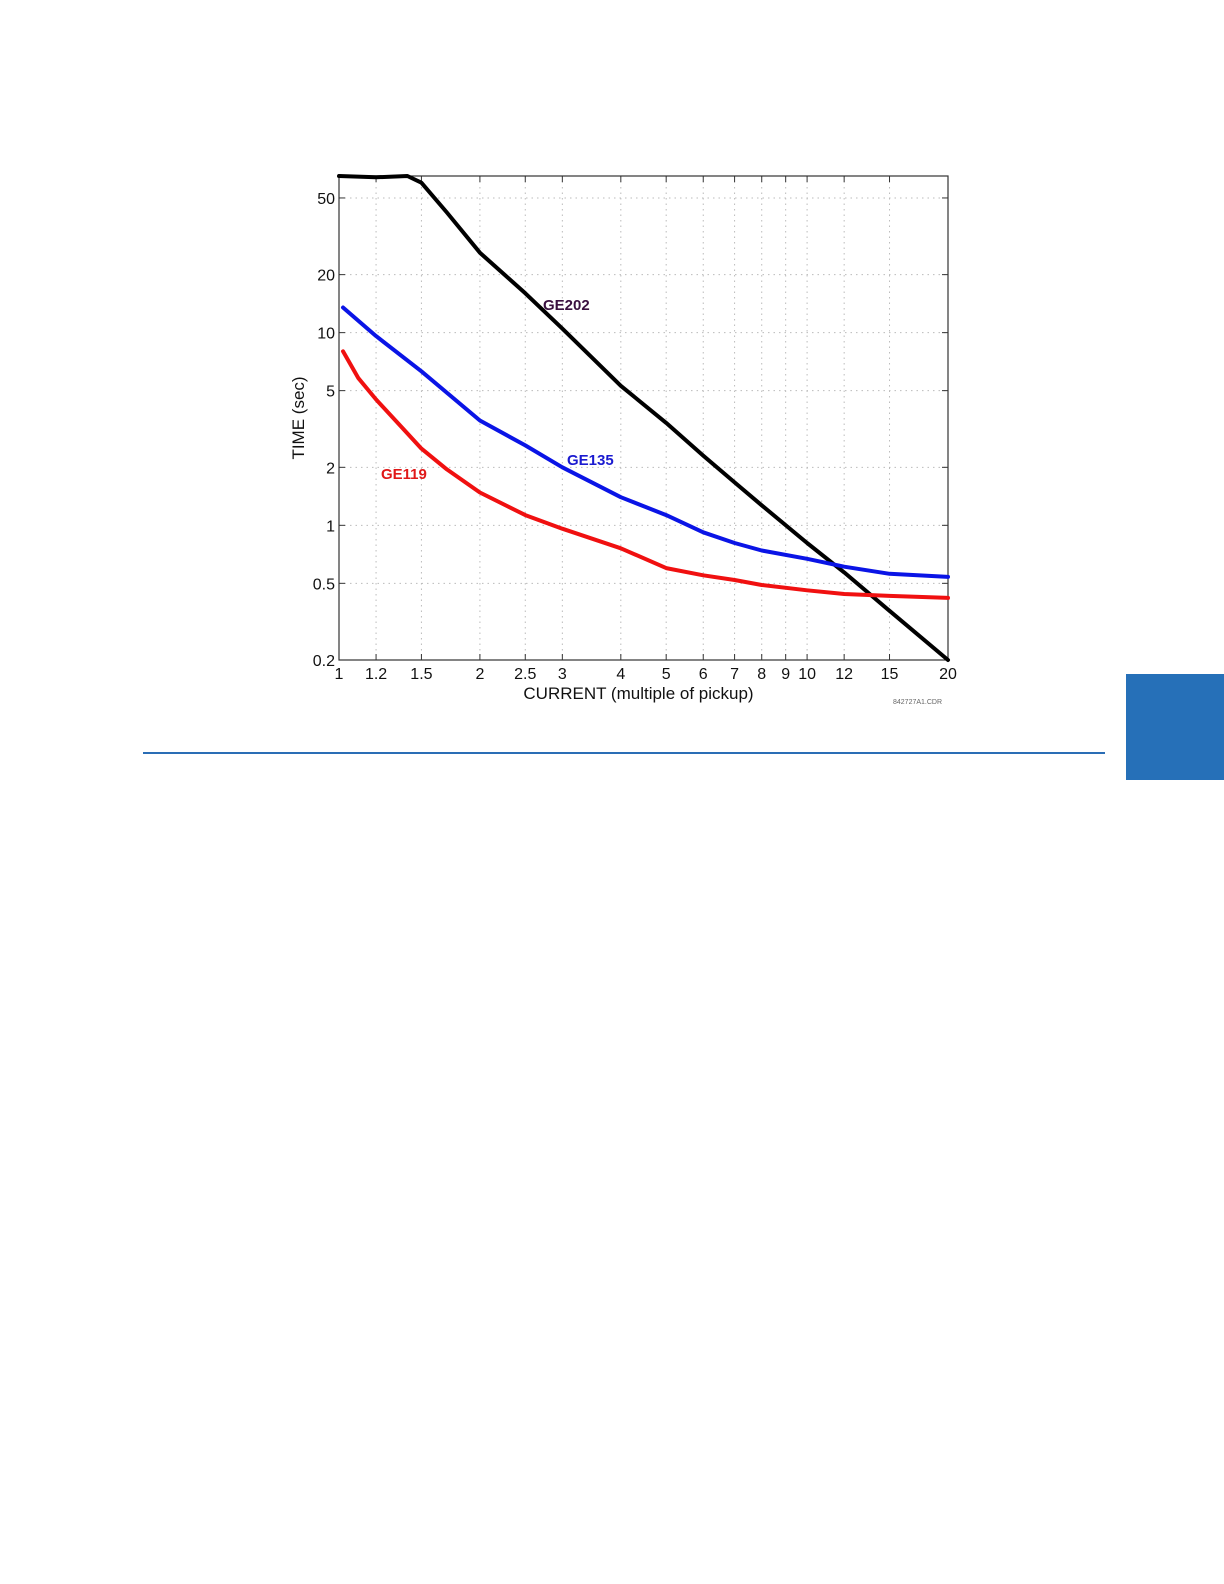 The width and height of the screenshot is (1224, 1584). I want to click on x-tick-label: 6, so click(703, 674).